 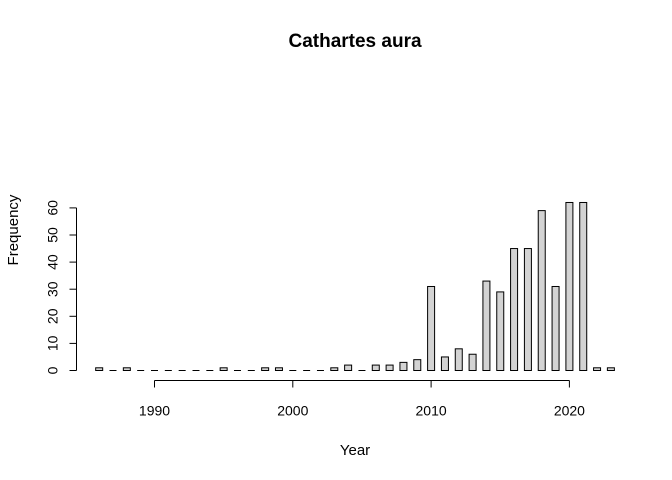 What do you see at coordinates (569, 411) in the screenshot?
I see `x-tick-label: 2020` at bounding box center [569, 411].